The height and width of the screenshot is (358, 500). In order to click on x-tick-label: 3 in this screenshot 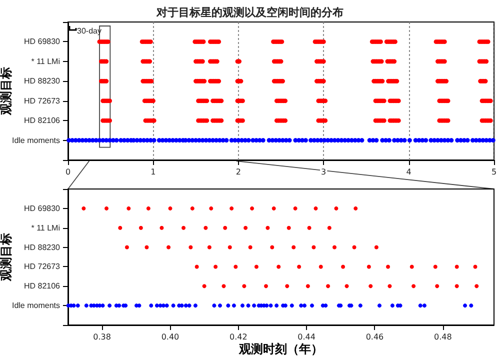, I will do `click(323, 172)`.